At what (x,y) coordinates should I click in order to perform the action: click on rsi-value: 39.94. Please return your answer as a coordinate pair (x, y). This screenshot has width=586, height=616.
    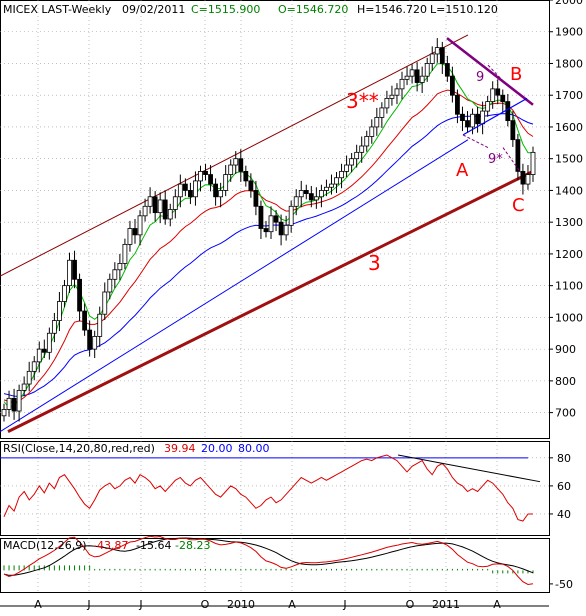
    Looking at the image, I should click on (180, 448).